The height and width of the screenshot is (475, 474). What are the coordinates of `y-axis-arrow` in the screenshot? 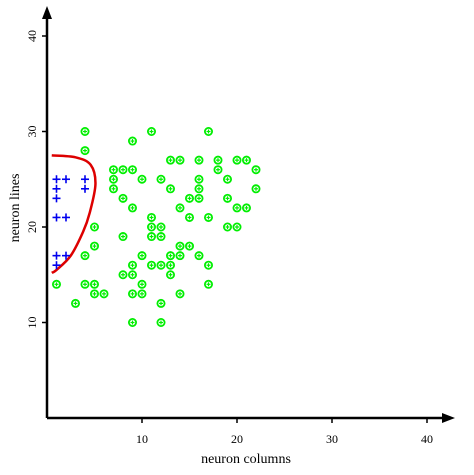 It's located at (47, 12).